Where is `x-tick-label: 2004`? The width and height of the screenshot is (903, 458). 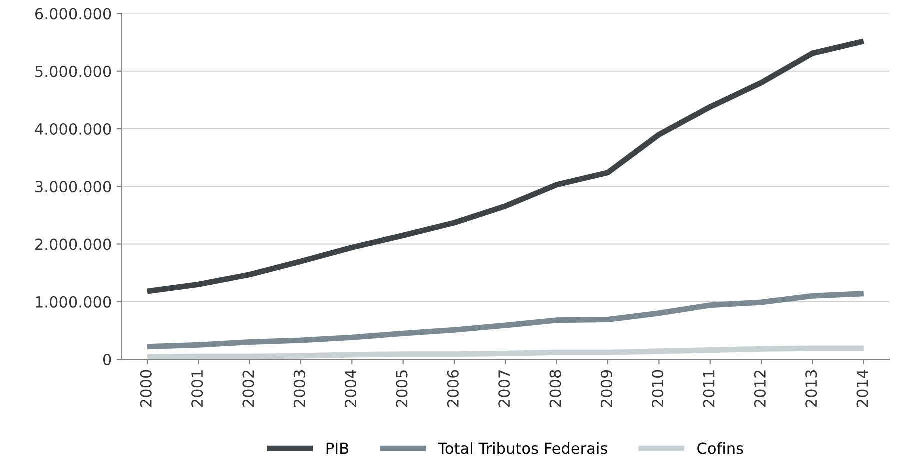 x-tick-label: 2004 is located at coordinates (351, 389).